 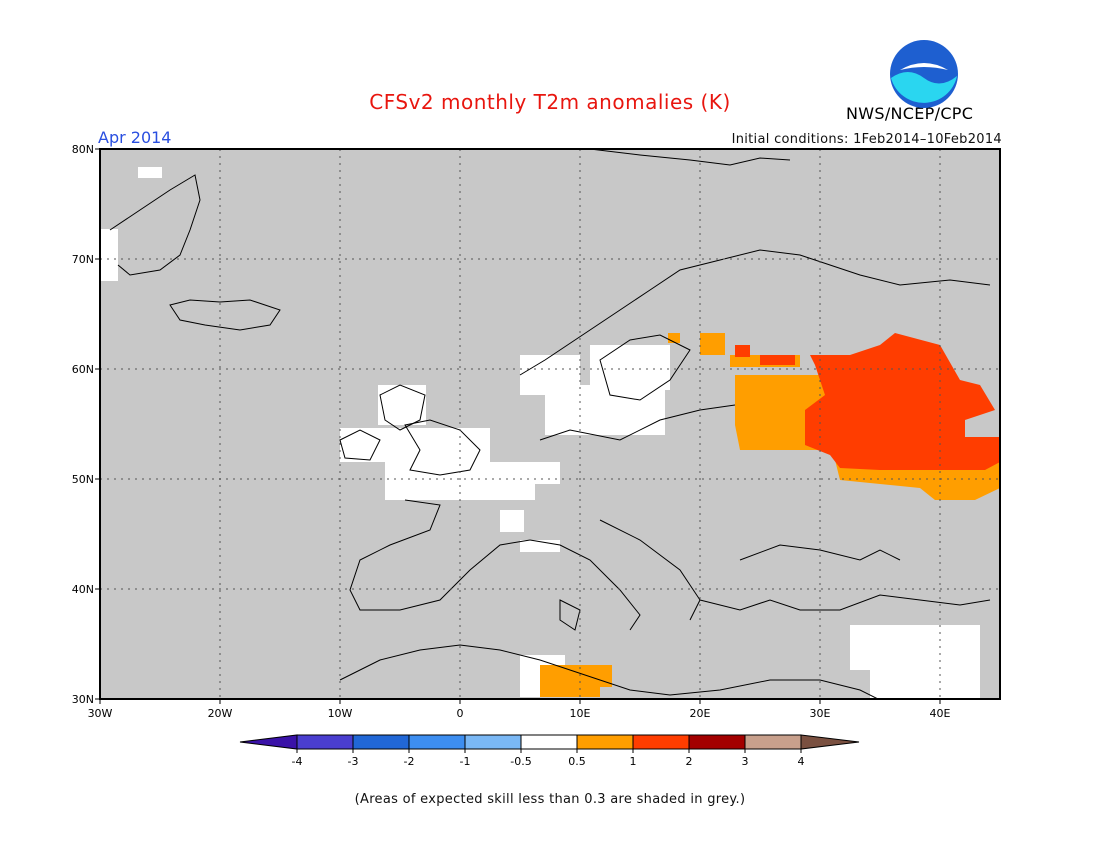 What do you see at coordinates (465, 761) in the screenshot?
I see `colorbar-label: -1` at bounding box center [465, 761].